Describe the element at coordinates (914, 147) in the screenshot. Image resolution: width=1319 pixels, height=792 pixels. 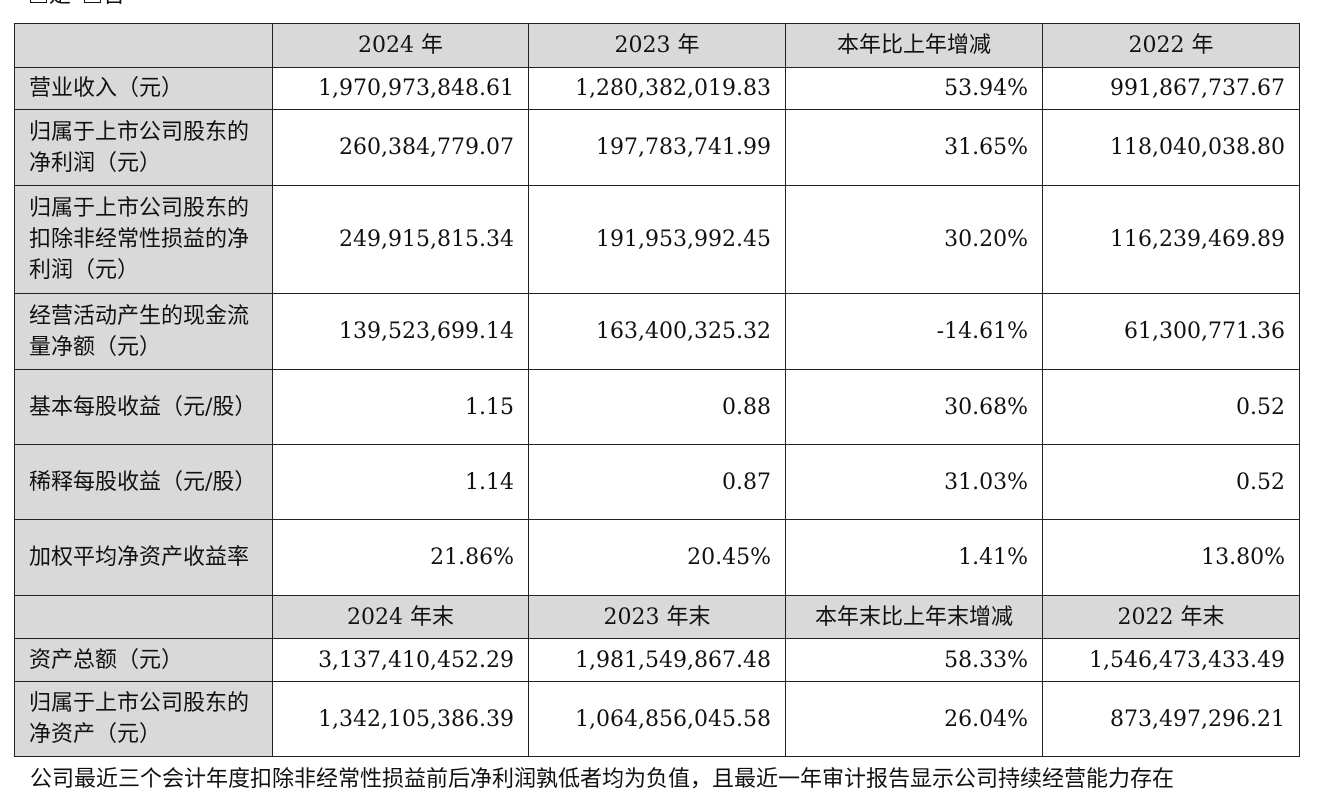
I see `cell-value: 31.65%` at that location.